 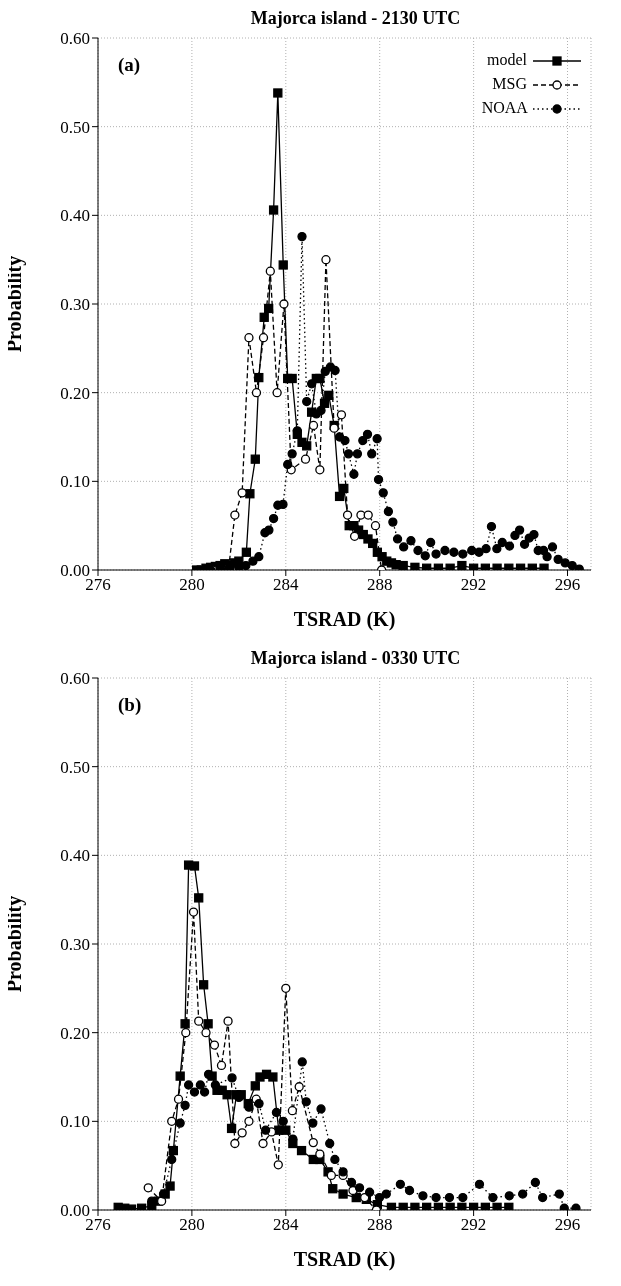 What do you see at coordinates (355, 18) in the screenshot?
I see `chart-title: Majorca island - 2130 UTC` at bounding box center [355, 18].